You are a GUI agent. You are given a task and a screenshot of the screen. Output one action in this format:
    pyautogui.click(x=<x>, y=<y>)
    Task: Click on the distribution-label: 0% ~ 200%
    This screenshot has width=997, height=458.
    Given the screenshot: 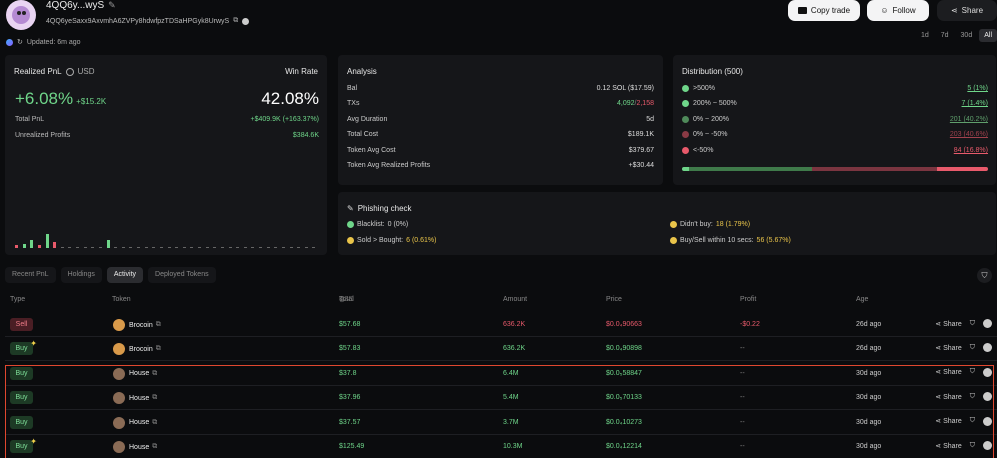 What is the action you would take?
    pyautogui.click(x=711, y=119)
    